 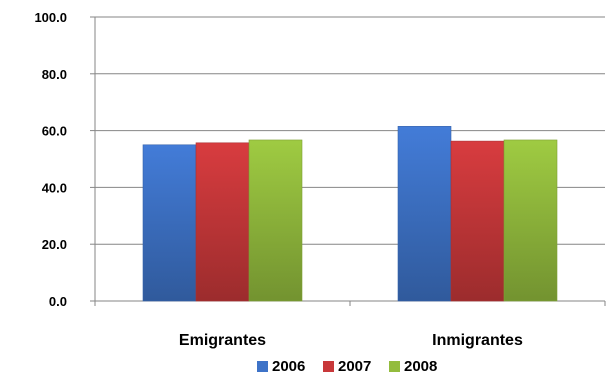 What do you see at coordinates (420, 366) in the screenshot?
I see `legend-label: 2008` at bounding box center [420, 366].